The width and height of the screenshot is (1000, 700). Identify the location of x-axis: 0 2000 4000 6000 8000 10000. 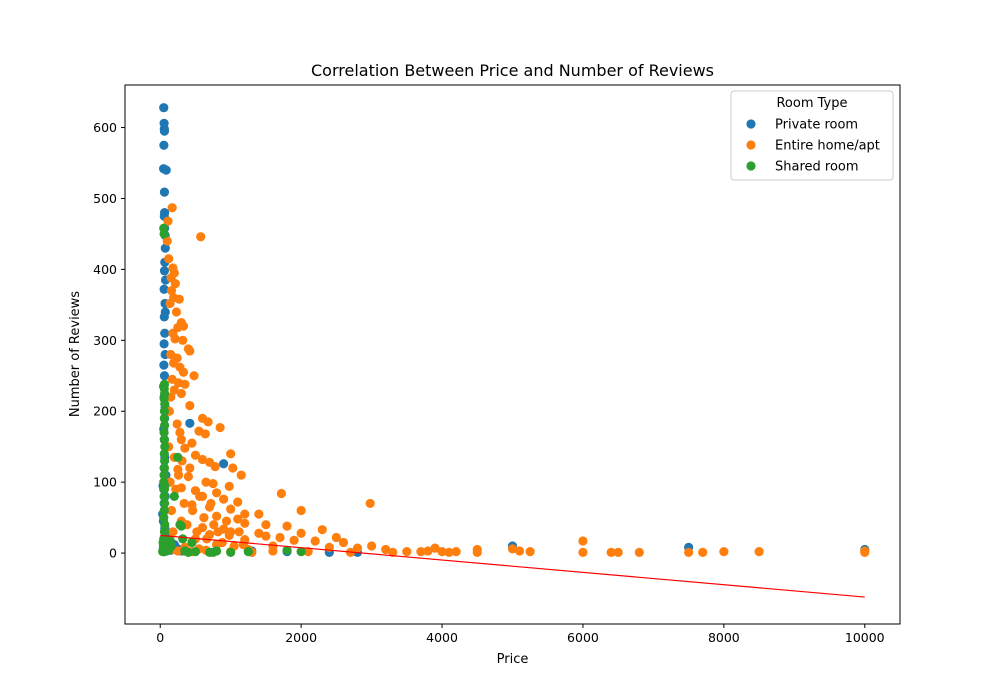
(520, 634).